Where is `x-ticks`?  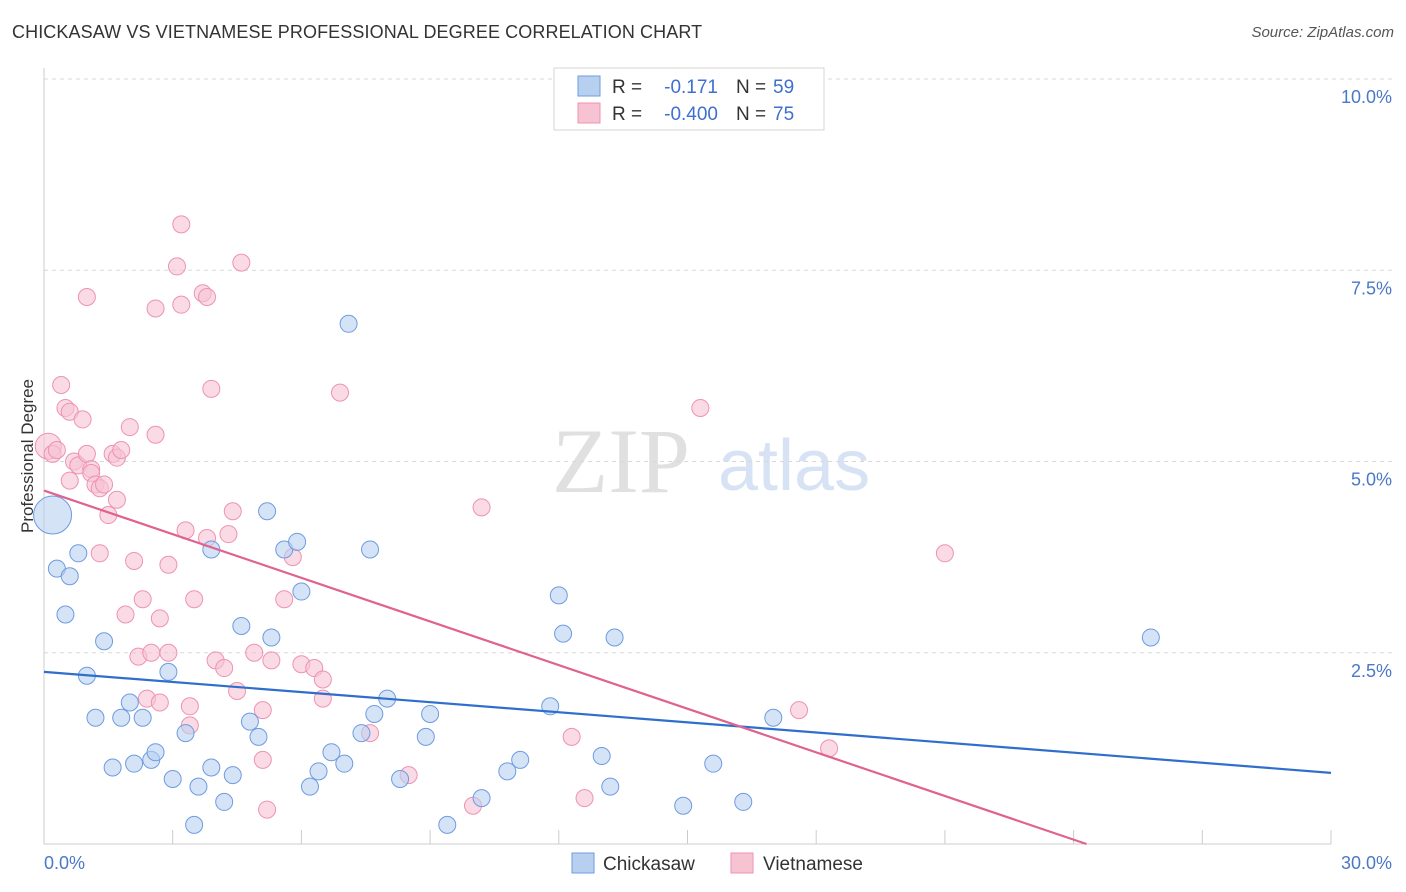 x-ticks is located at coordinates (752, 837).